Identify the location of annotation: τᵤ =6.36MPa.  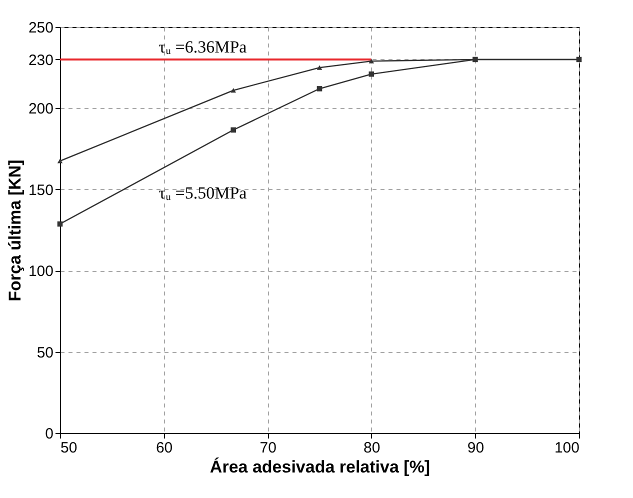
(203, 46).